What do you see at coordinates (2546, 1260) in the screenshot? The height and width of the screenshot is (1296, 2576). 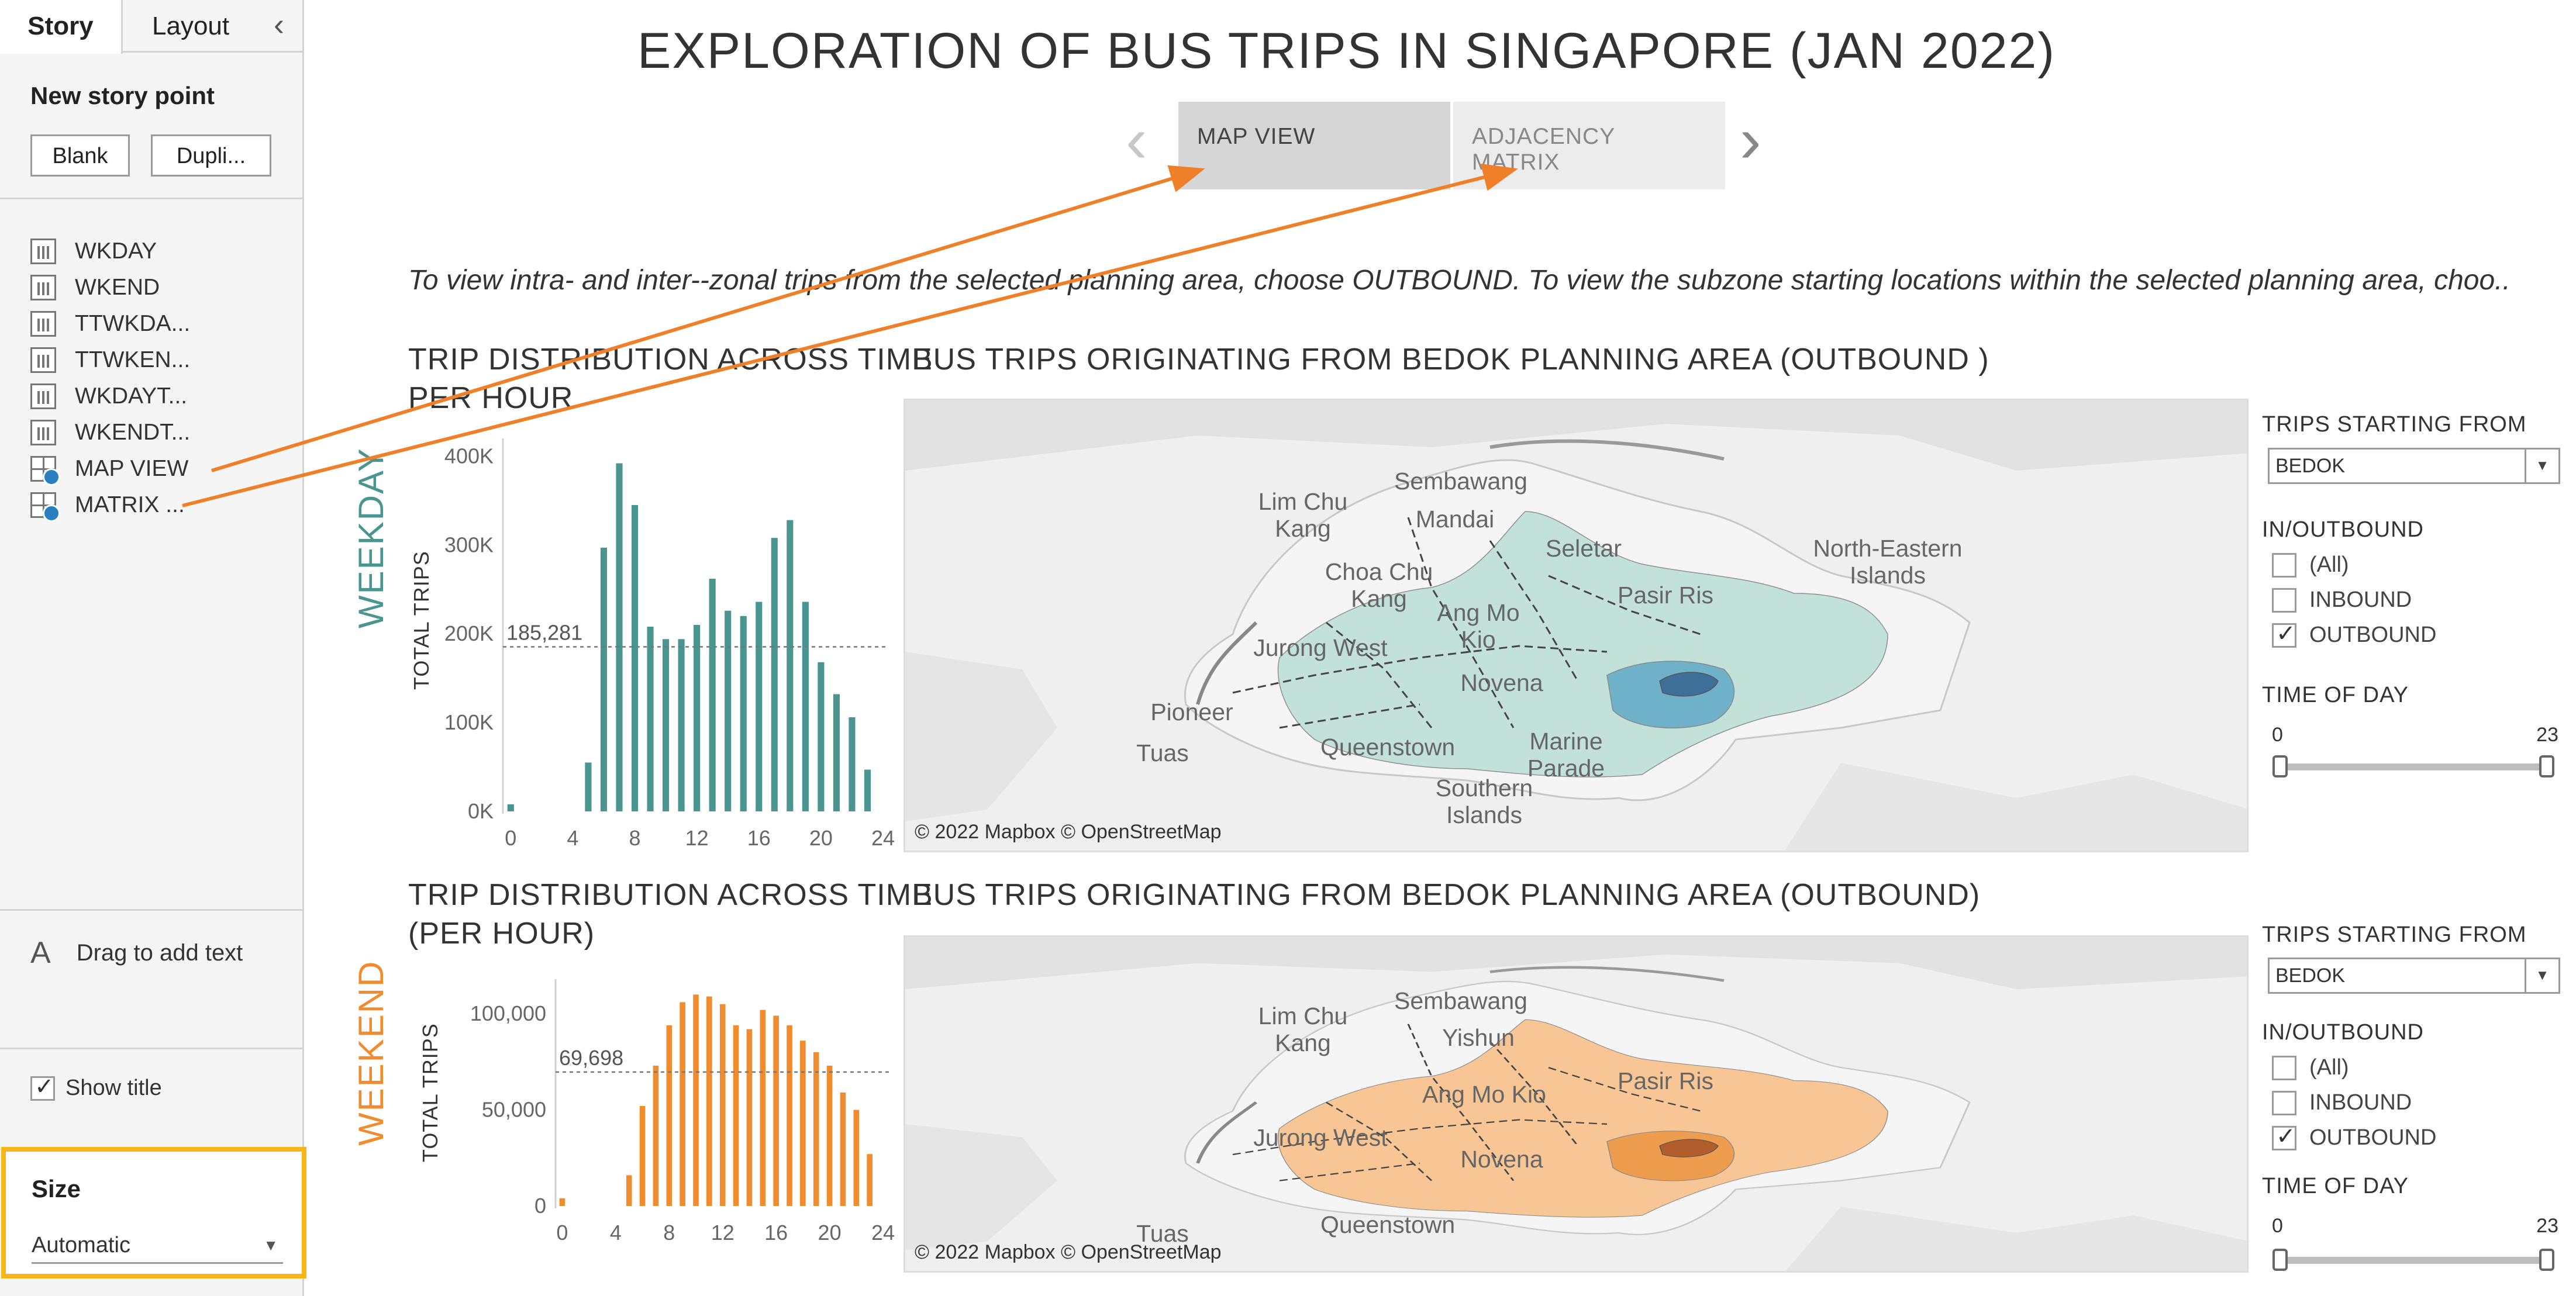 I see `weekend-slider-max-handle` at bounding box center [2546, 1260].